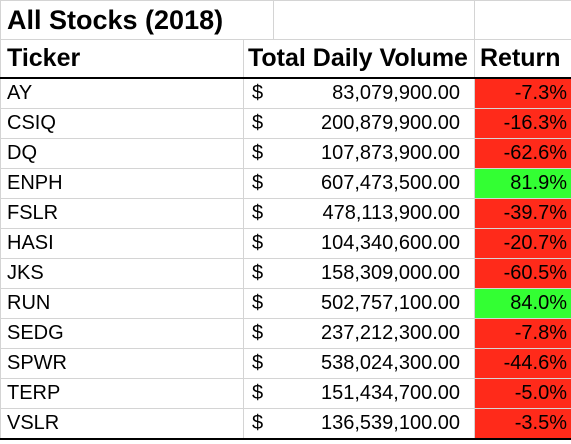 The height and width of the screenshot is (444, 571). What do you see at coordinates (122, 243) in the screenshot?
I see `ticker-cell: HASI` at bounding box center [122, 243].